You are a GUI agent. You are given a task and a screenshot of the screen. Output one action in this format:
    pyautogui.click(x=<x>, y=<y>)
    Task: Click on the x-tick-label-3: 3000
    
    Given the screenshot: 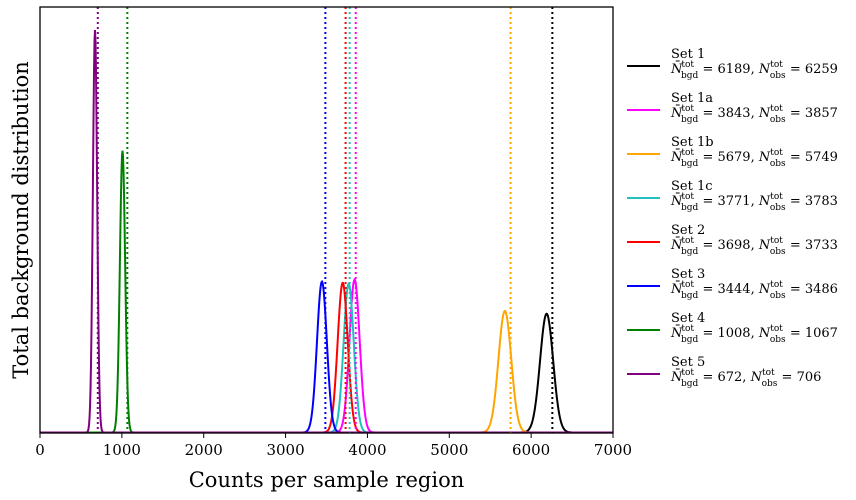 What is the action you would take?
    pyautogui.click(x=285, y=450)
    